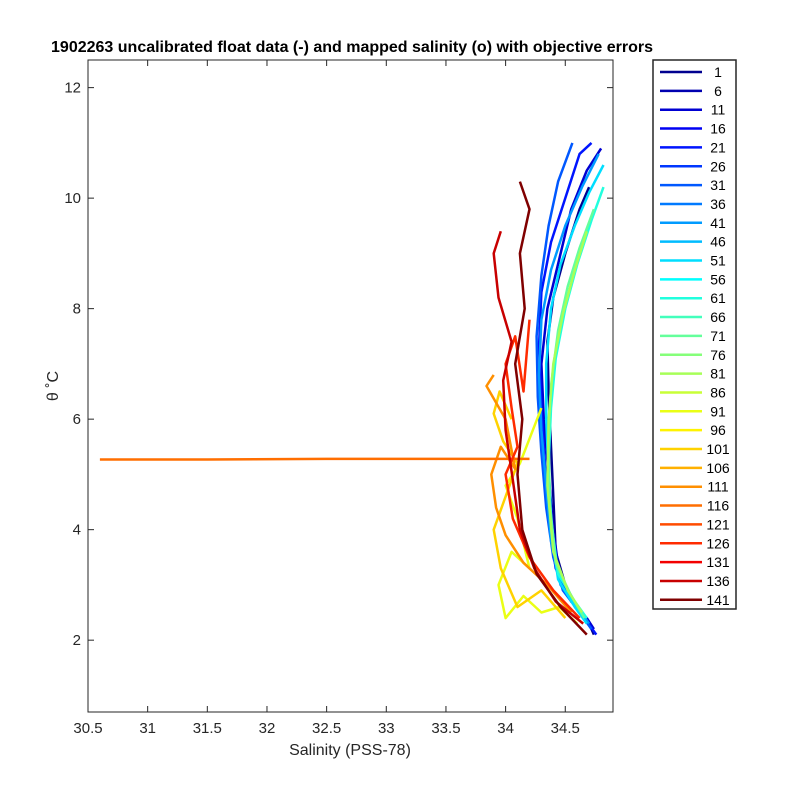 This screenshot has height=800, width=800. I want to click on x-tick-label: 34.5, so click(565, 728).